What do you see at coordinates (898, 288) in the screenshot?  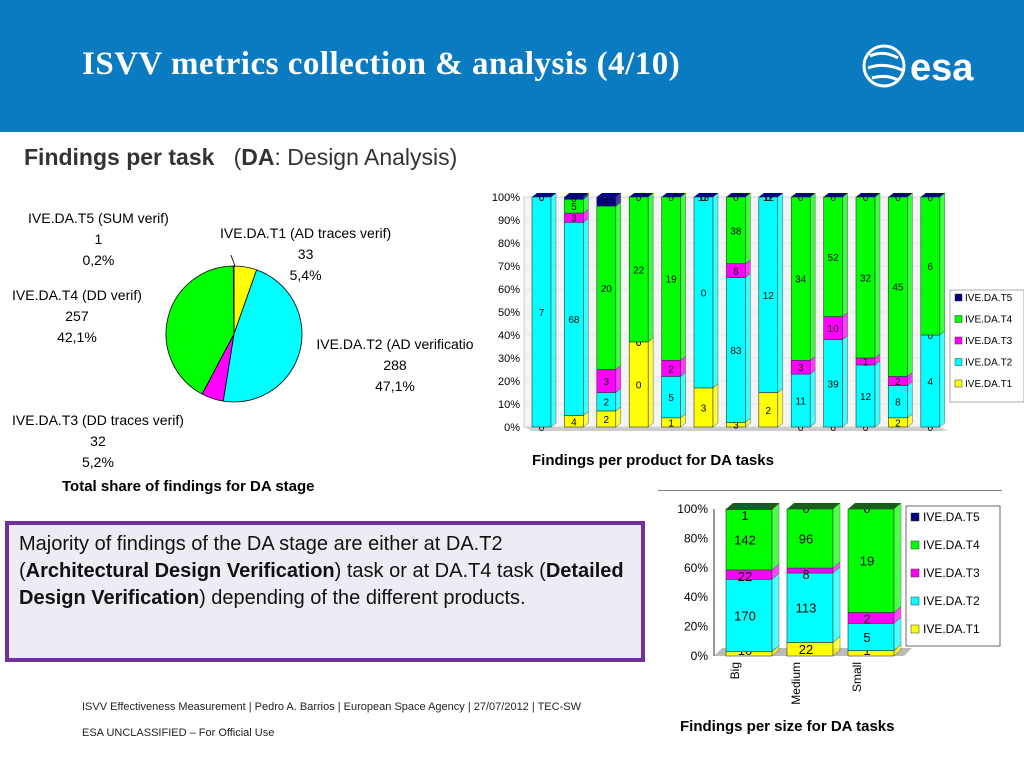 I see `product-data-label: 45` at bounding box center [898, 288].